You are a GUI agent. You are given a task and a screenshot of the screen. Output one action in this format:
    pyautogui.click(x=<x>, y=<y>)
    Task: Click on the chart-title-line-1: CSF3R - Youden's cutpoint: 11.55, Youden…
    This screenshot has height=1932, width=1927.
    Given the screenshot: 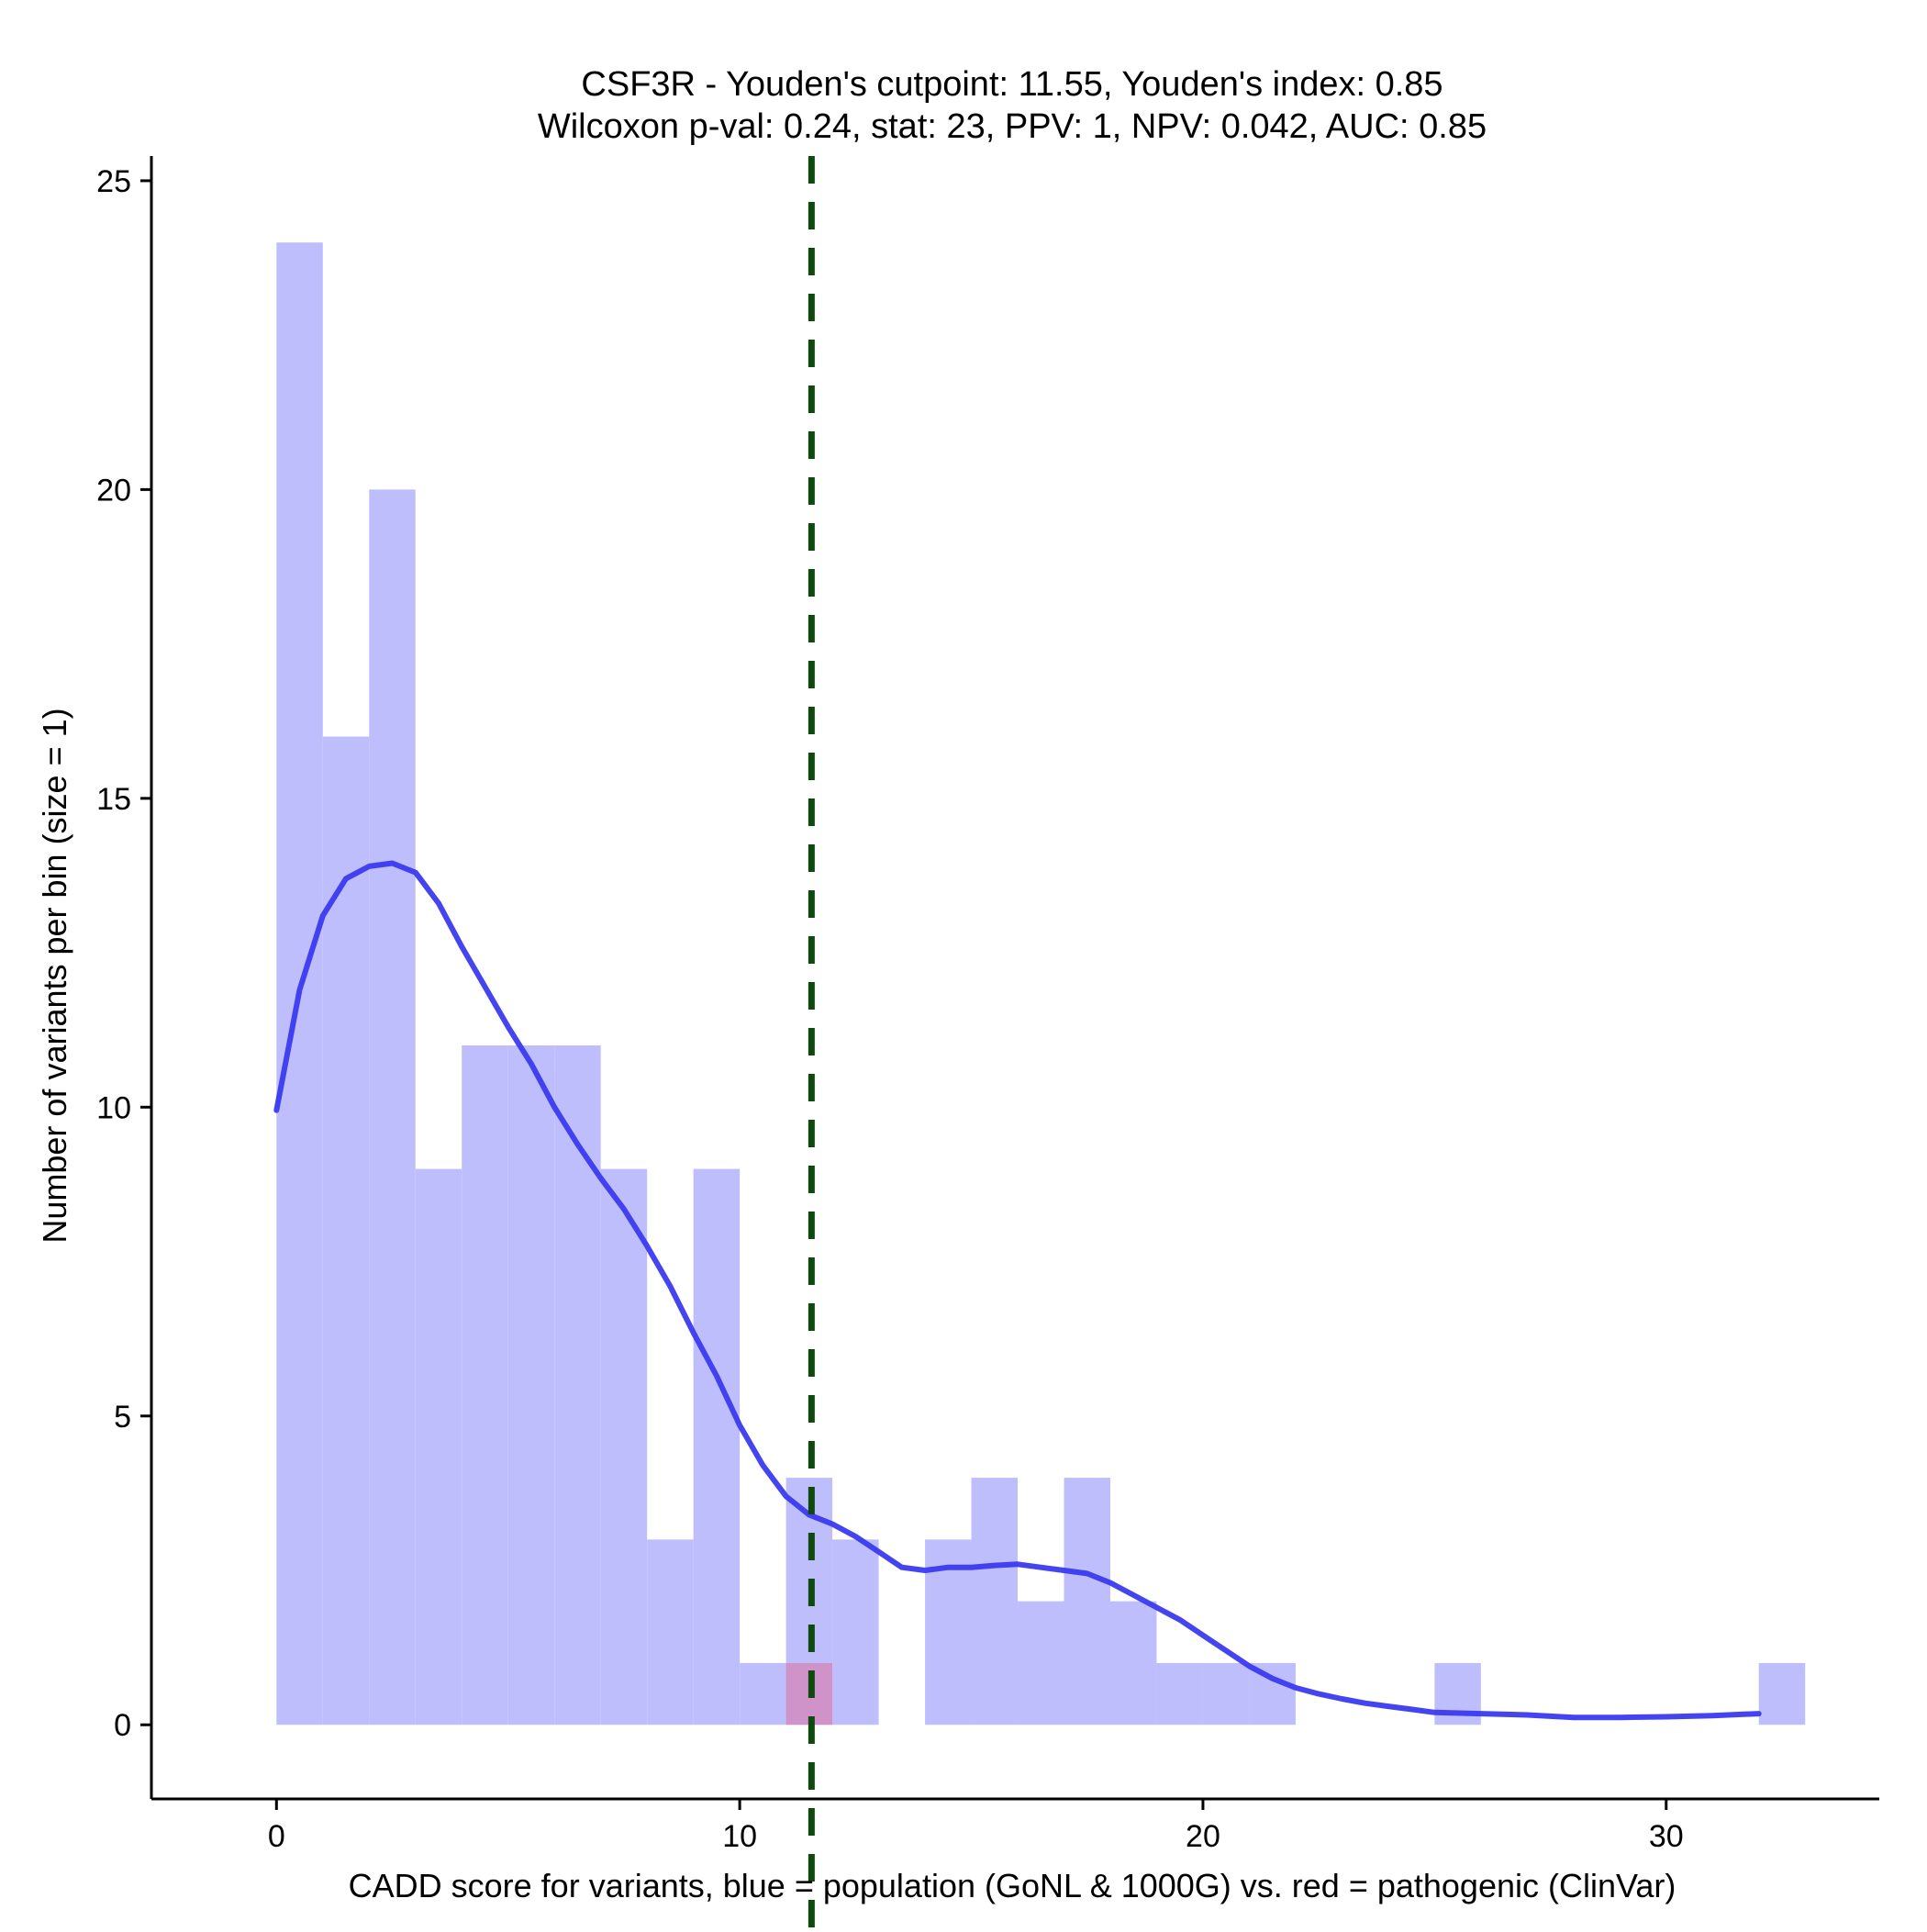 What is the action you would take?
    pyautogui.click(x=1011, y=84)
    